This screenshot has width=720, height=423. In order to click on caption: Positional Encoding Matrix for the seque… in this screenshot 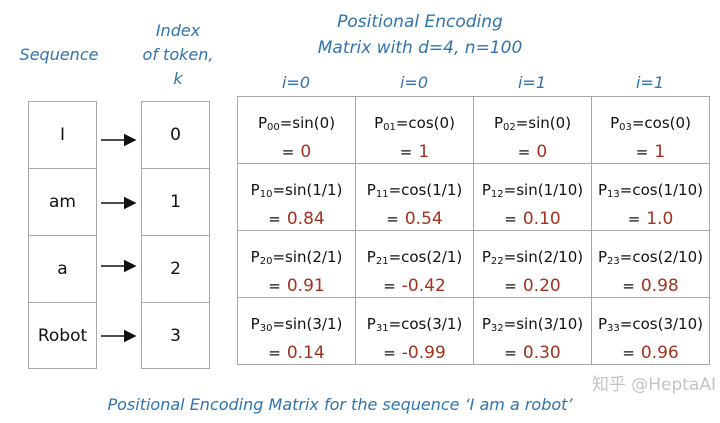, I will do `click(340, 404)`.